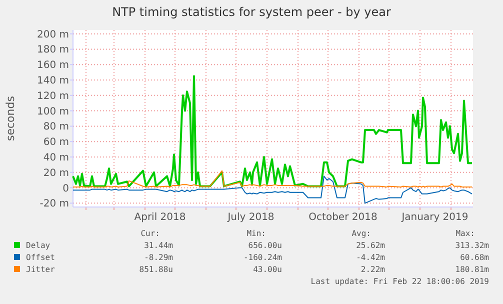 Image resolution: width=503 pixels, height=304 pixels. I want to click on text: 31.44m, so click(159, 245).